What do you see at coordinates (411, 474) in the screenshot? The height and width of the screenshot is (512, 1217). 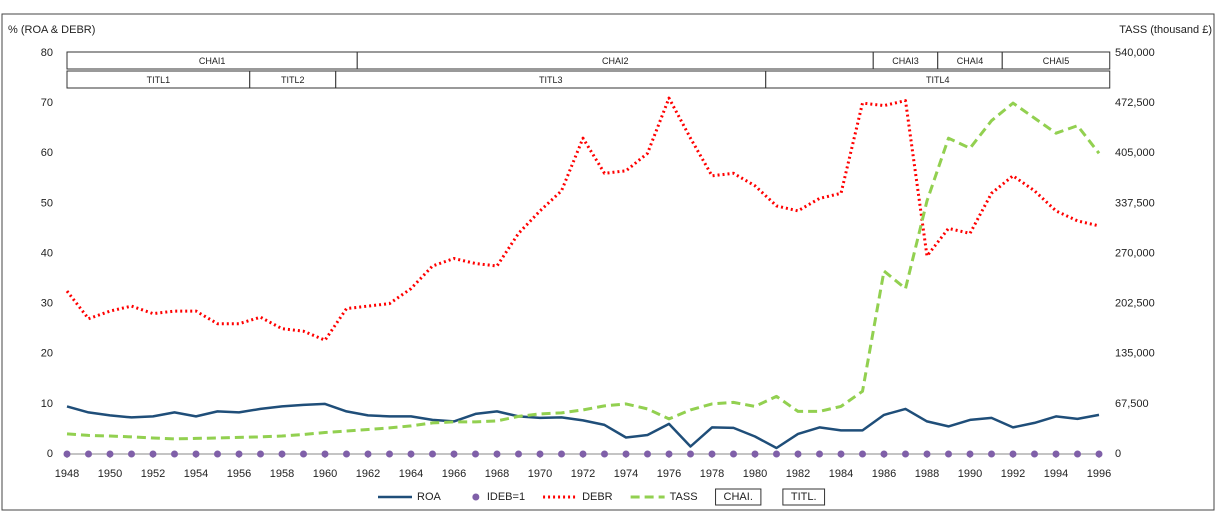 I see `x-tick-label: 1964` at bounding box center [411, 474].